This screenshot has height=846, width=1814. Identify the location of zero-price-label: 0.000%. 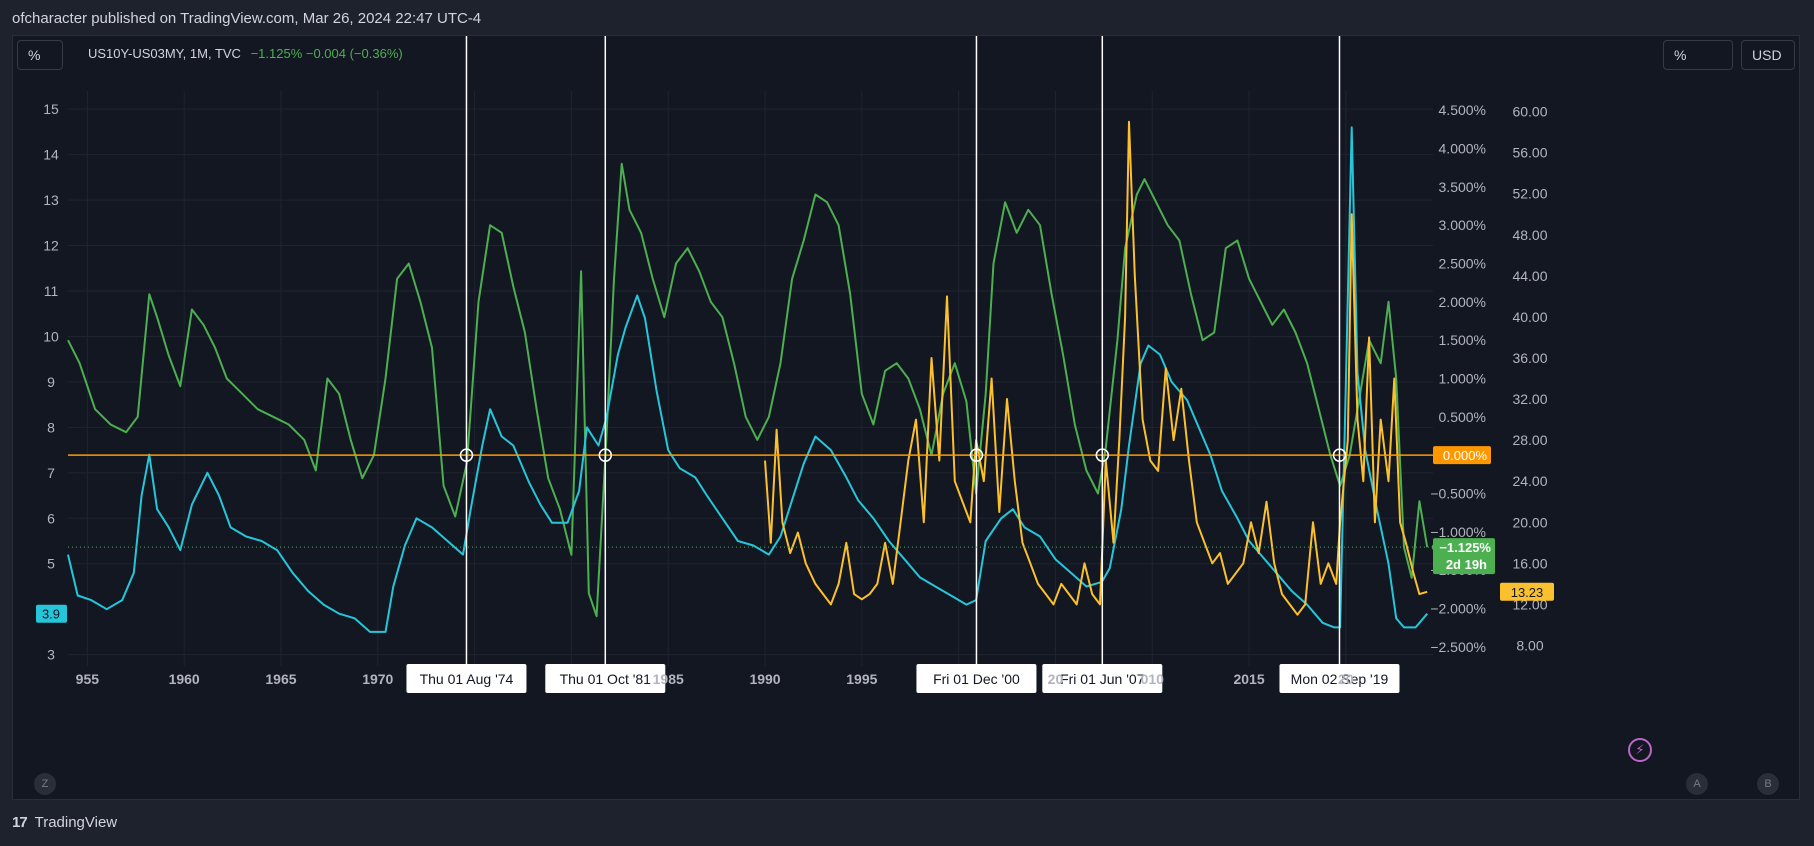
(1465, 455).